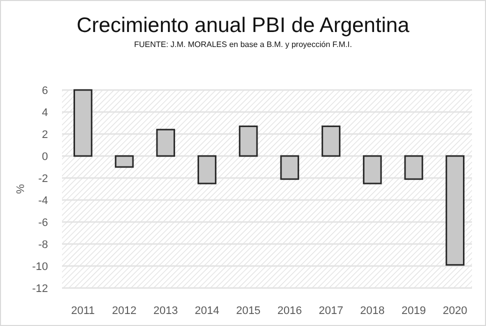  What do you see at coordinates (40, 288) in the screenshot?
I see `y-tick-label: -12` at bounding box center [40, 288].